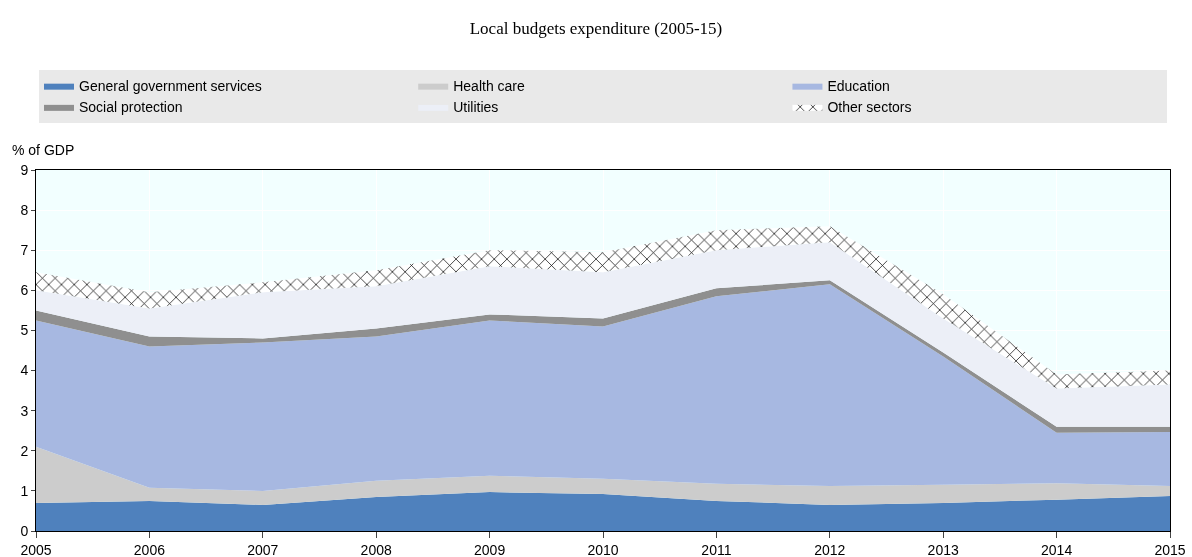  Describe the element at coordinates (24, 250) in the screenshot. I see `y-tick-label: 7` at that location.